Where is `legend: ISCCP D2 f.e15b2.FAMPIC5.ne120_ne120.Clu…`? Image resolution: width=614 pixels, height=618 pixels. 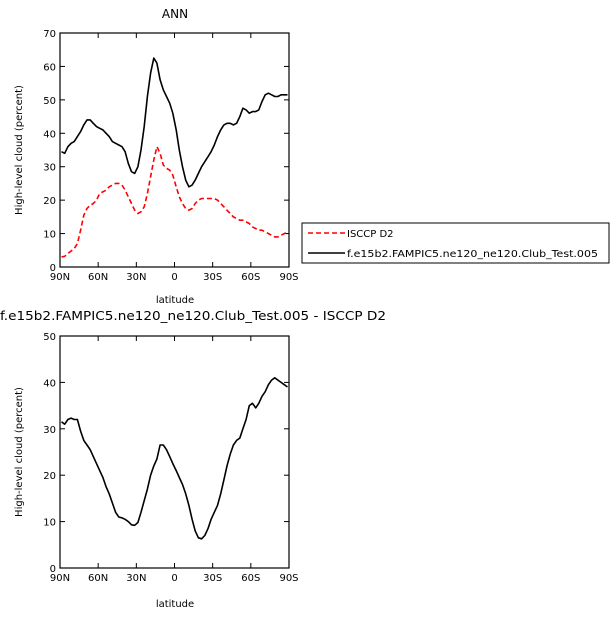 legend: ISCCP D2 f.e15b2.FAMPIC5.ne120_ne120.Clu… is located at coordinates (455, 243).